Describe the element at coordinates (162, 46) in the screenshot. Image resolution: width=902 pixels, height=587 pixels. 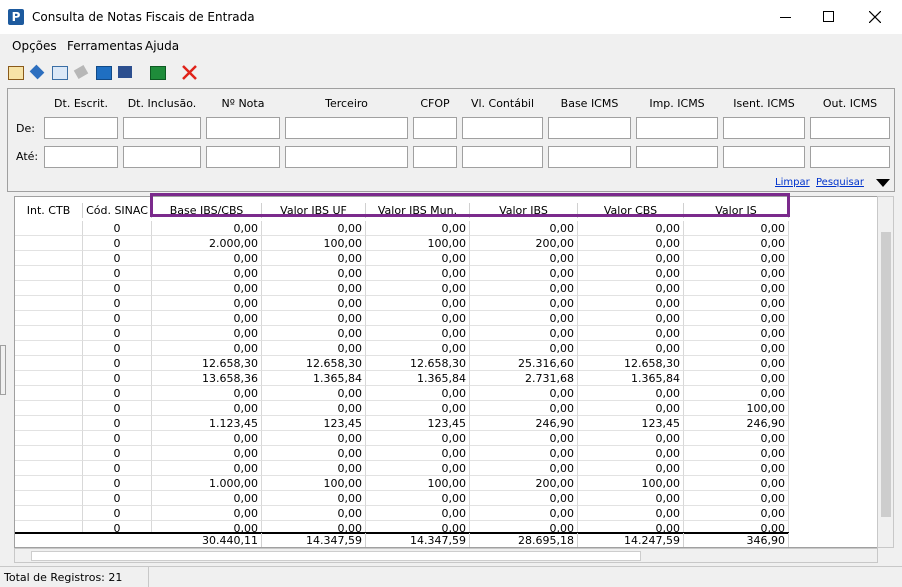
I see `menu-item: Ajuda` at that location.